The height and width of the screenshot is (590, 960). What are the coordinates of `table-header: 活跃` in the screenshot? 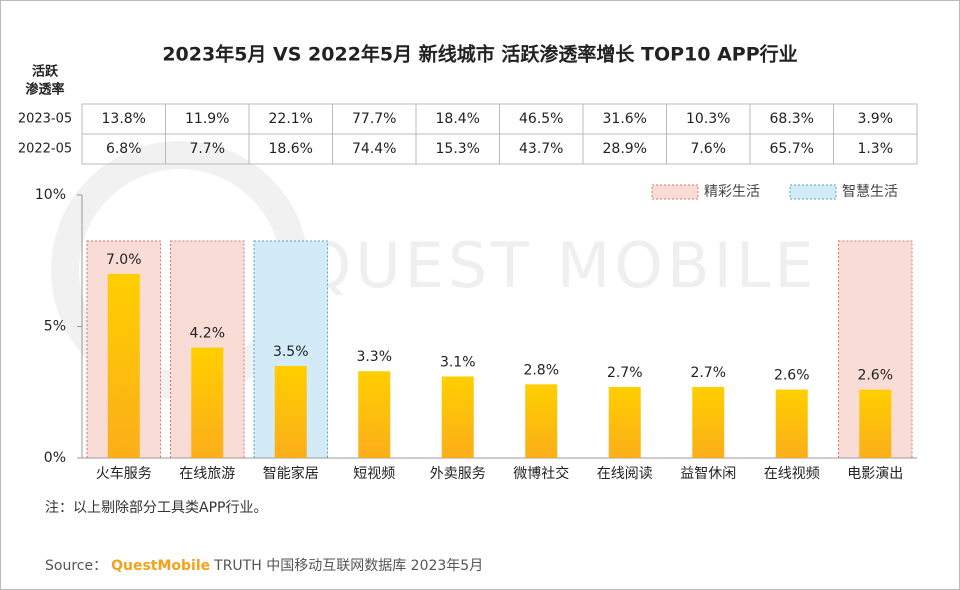 It's located at (45, 72).